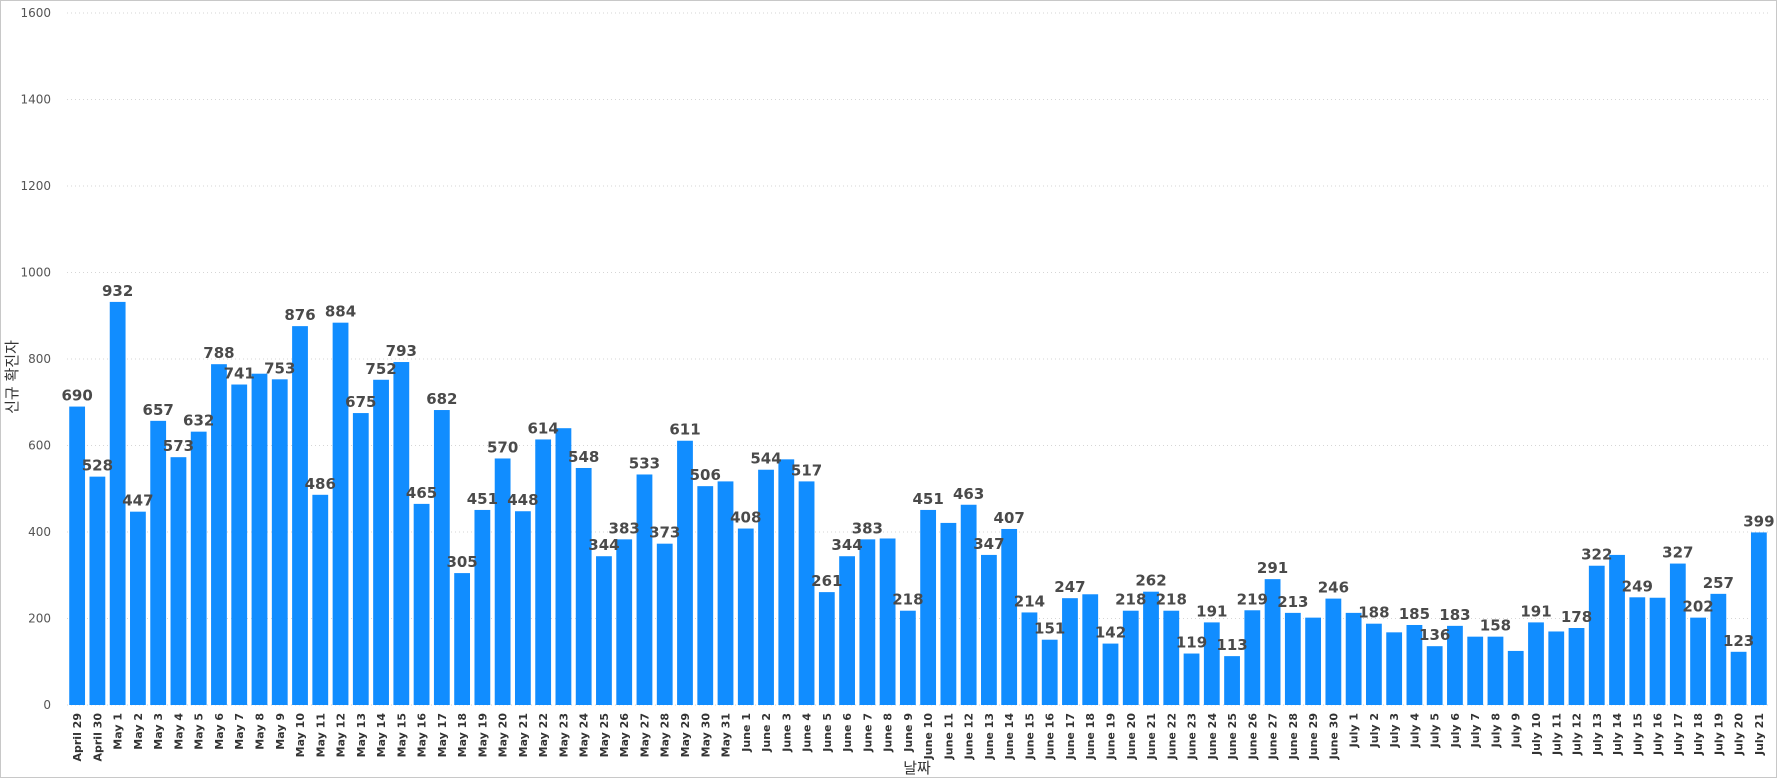 The image size is (1777, 781). What do you see at coordinates (35, 359) in the screenshot?
I see `y-axis-ticks: 0 200 400 600 800 1000 1200 1400 1600` at bounding box center [35, 359].